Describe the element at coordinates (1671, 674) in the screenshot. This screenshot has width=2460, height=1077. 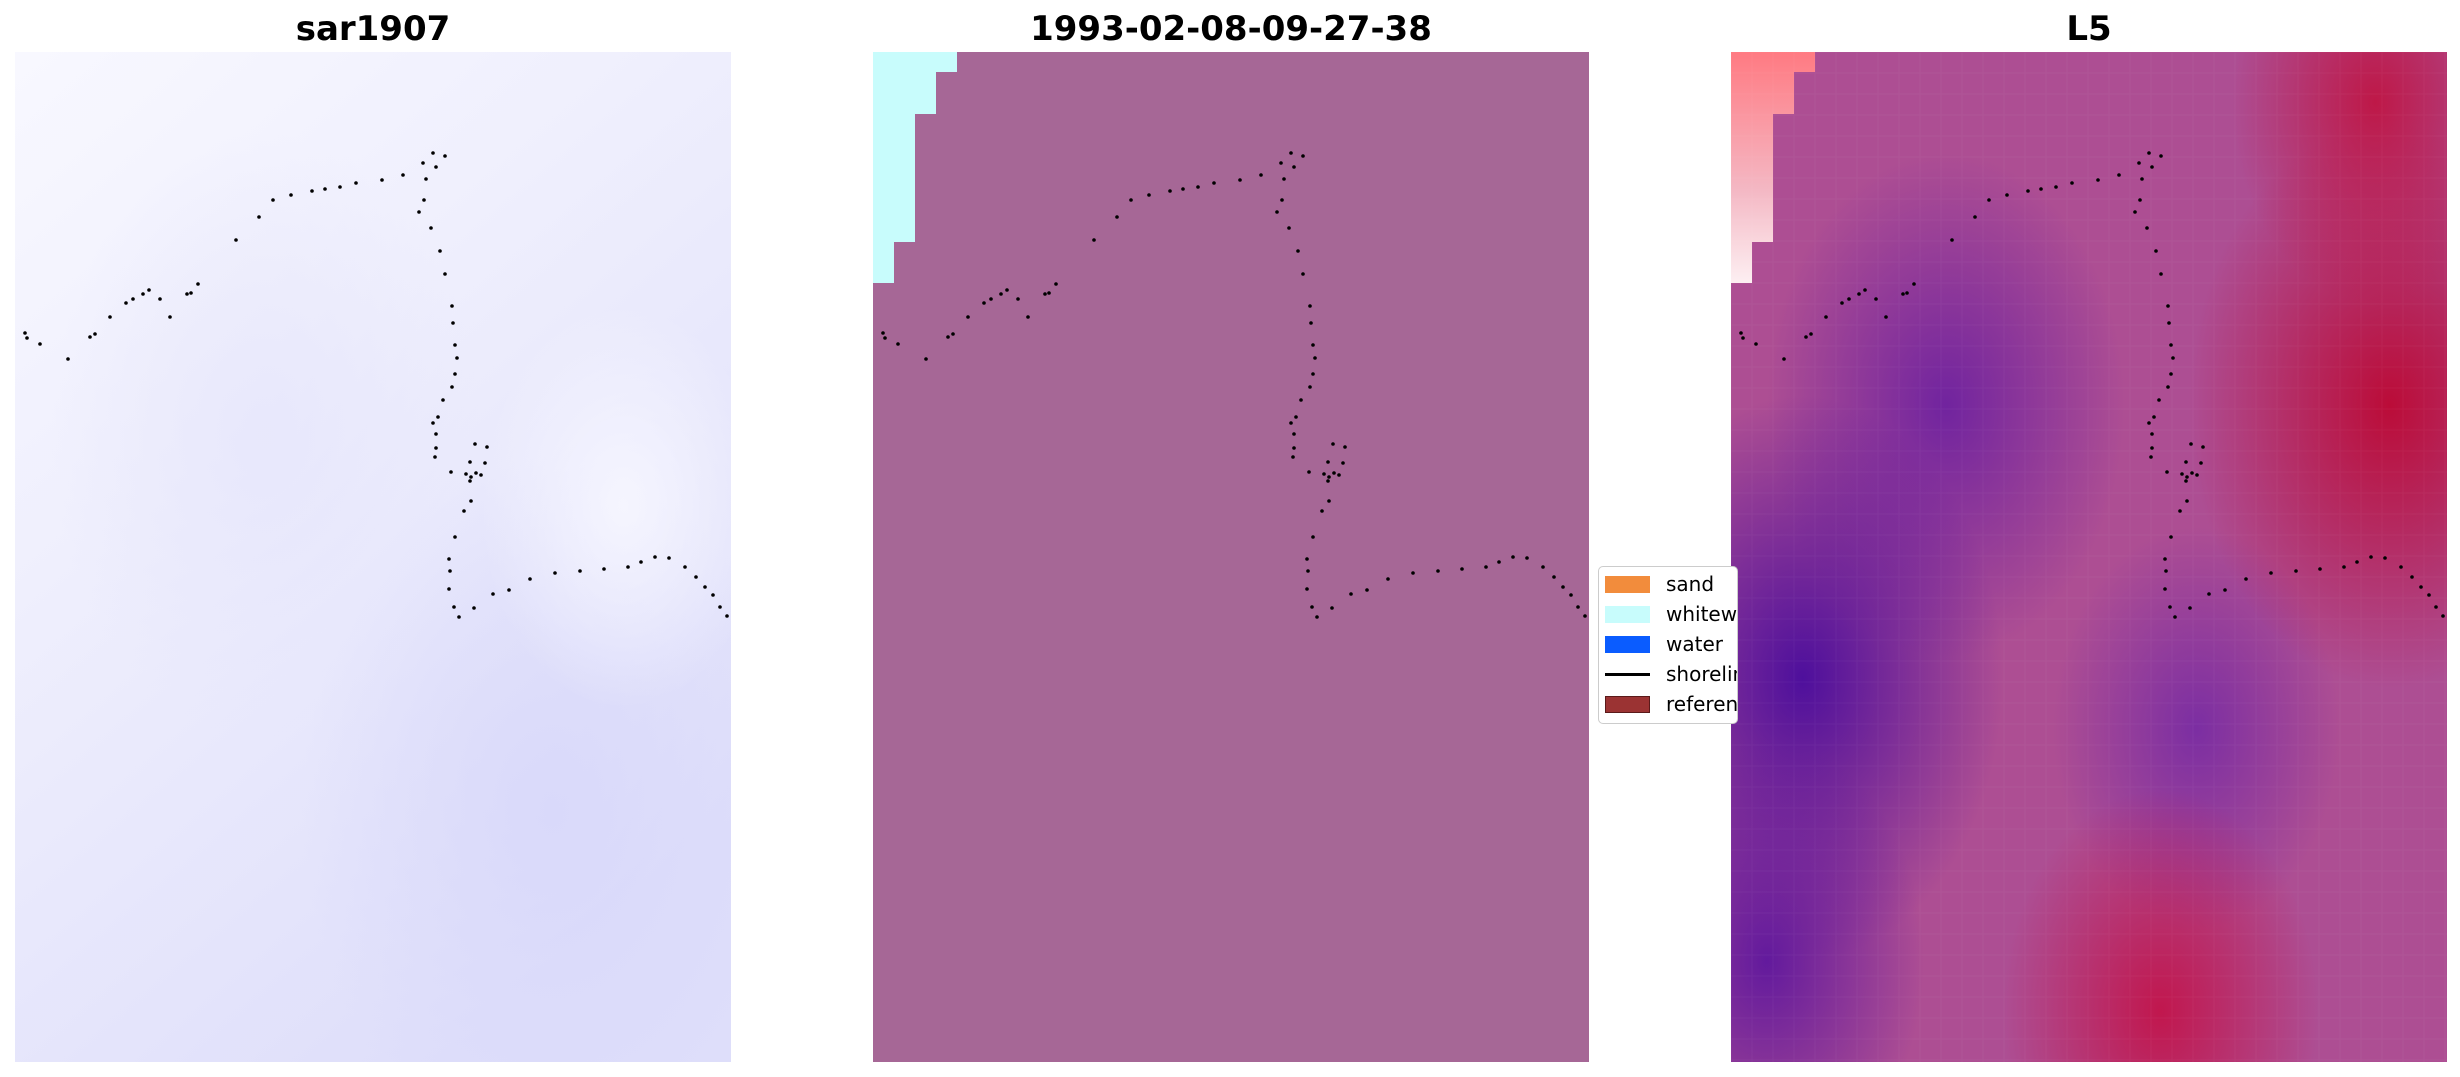
I see `legend-item-shoreline: shoreline` at that location.